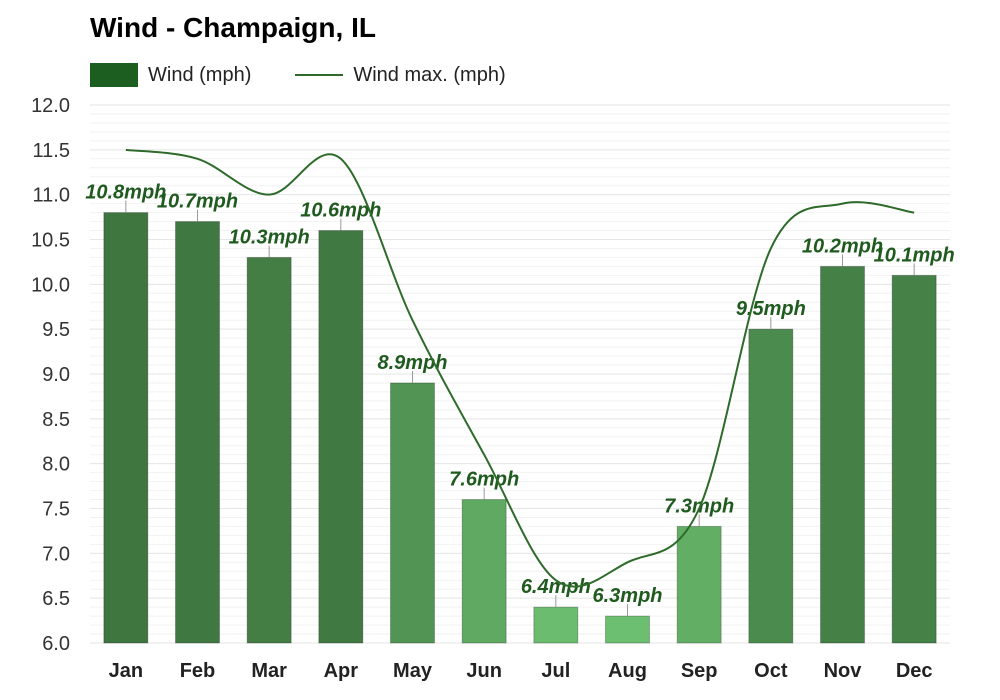 This screenshot has height=700, width=1000. Describe the element at coordinates (627, 671) in the screenshot. I see `x-tick-label: Aug` at that location.